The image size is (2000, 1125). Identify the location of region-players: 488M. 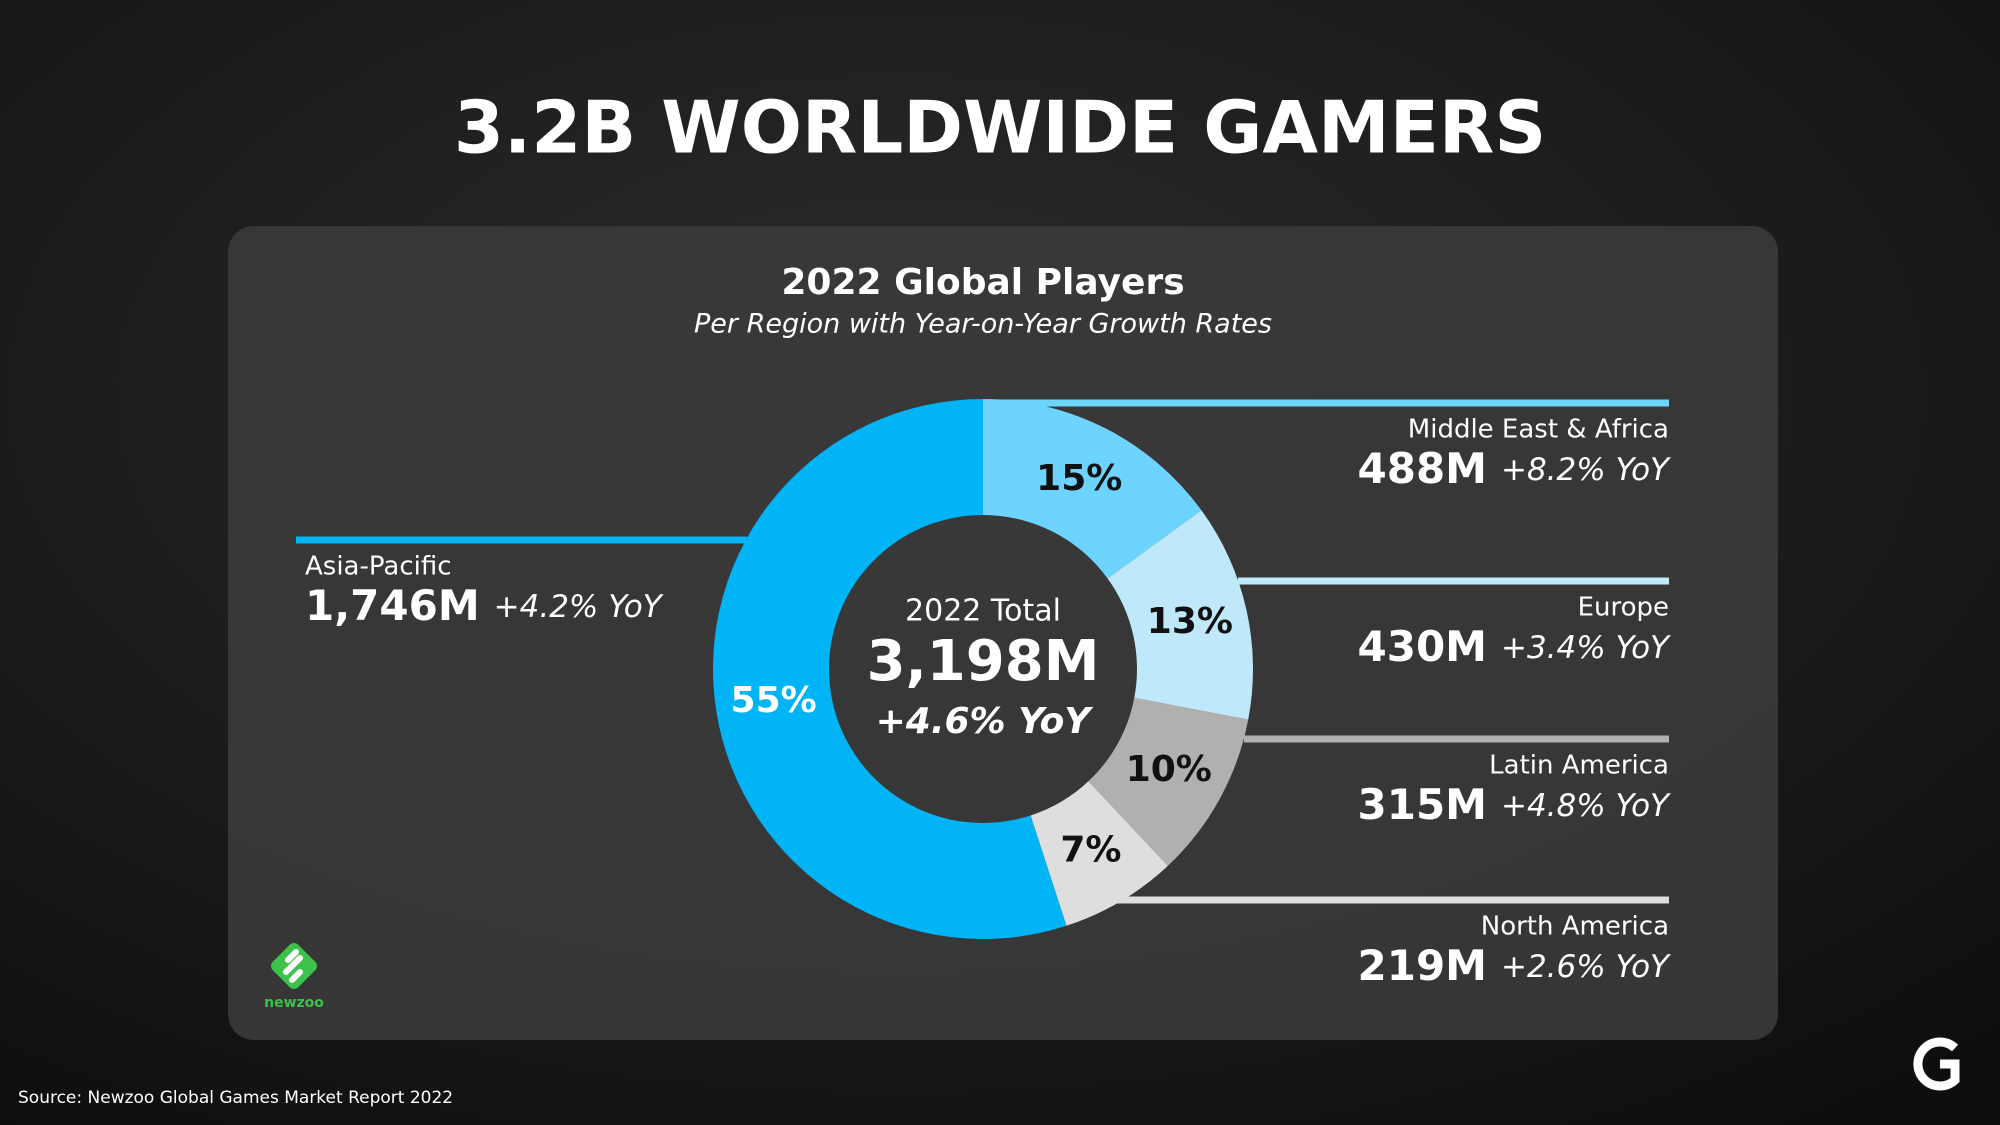
(1422, 468).